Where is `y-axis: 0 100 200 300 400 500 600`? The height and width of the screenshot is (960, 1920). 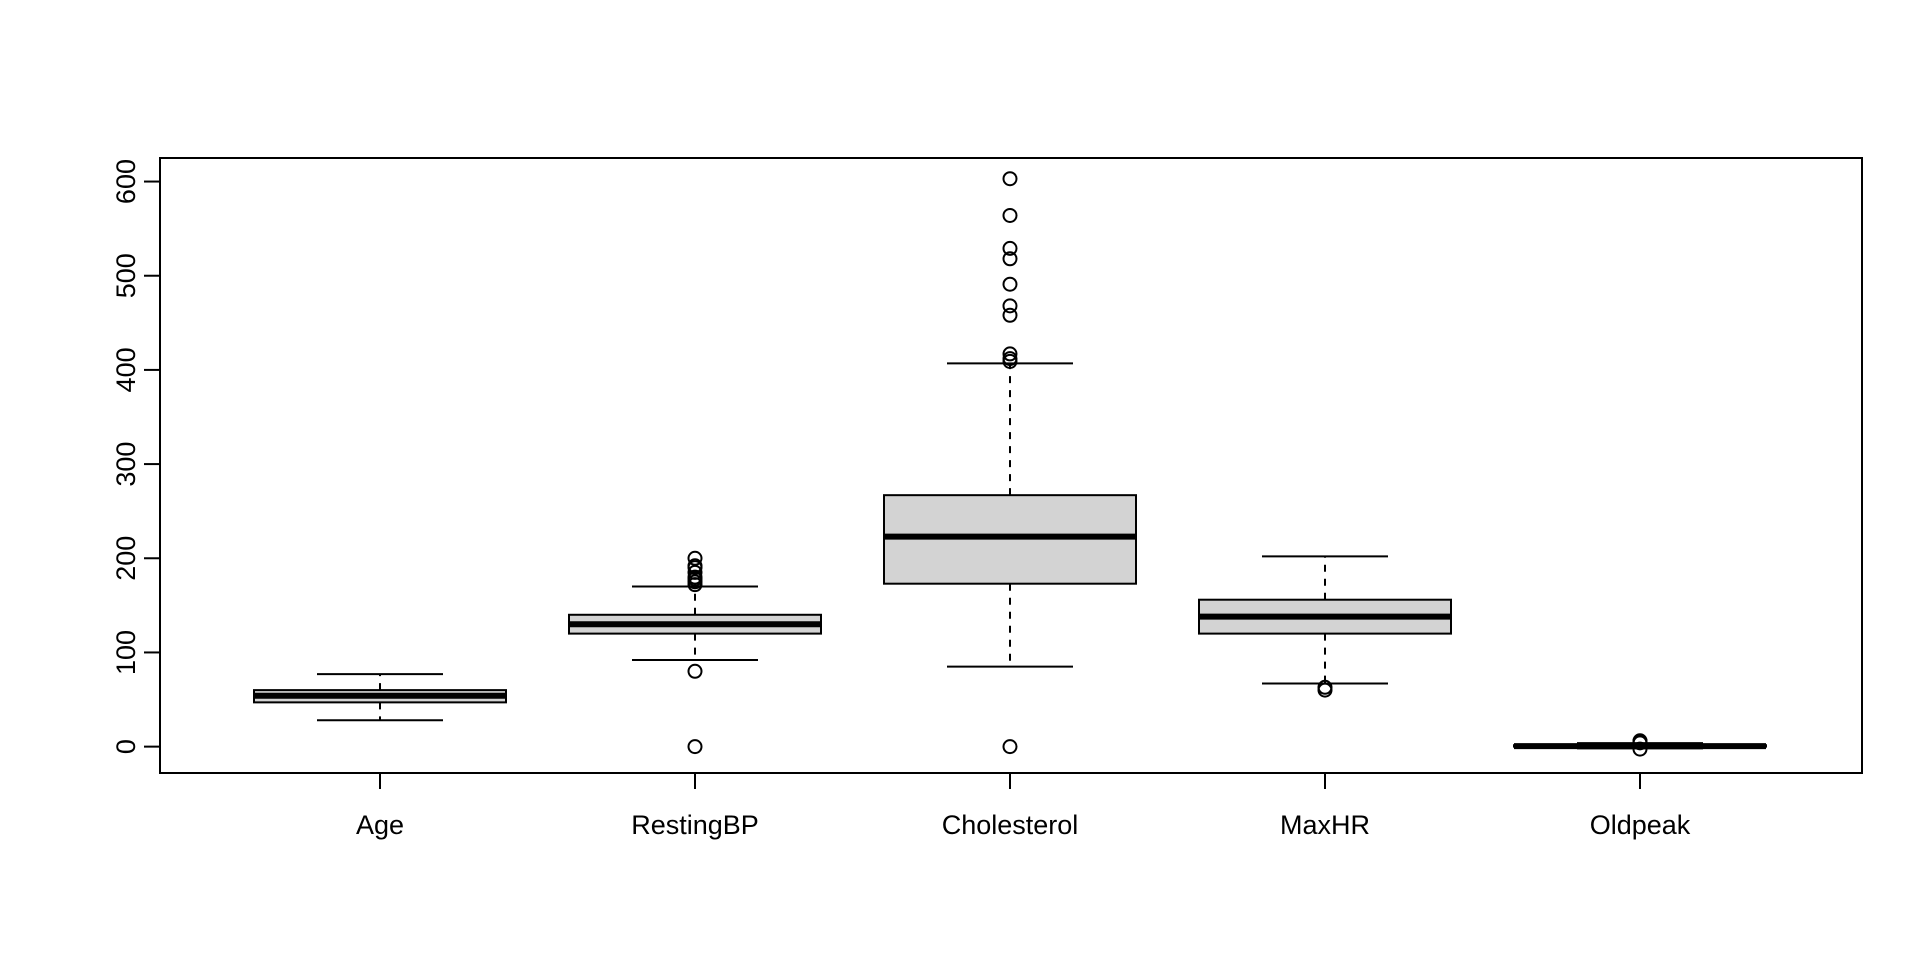 y-axis: 0 100 200 300 400 500 600 is located at coordinates (136, 456).